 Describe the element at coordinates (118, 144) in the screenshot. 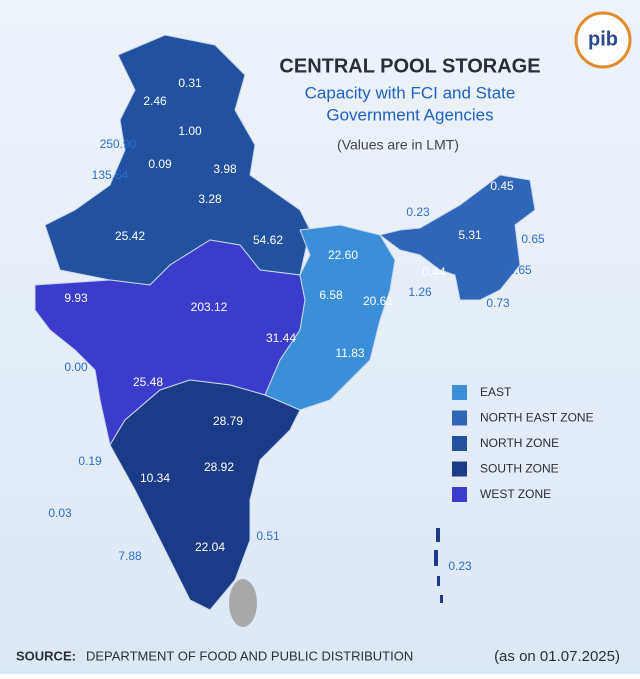

I see `region-value: 250.90` at that location.